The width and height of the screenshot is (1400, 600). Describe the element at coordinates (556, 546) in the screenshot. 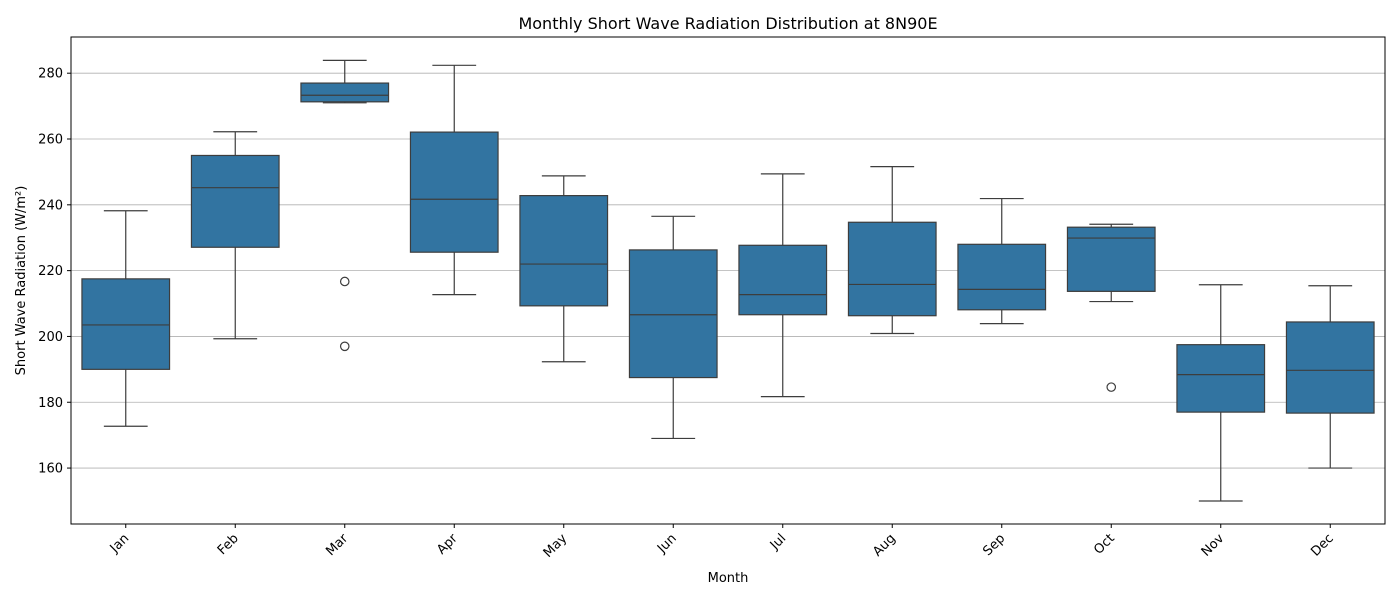

I see `x-tick-label: May` at that location.